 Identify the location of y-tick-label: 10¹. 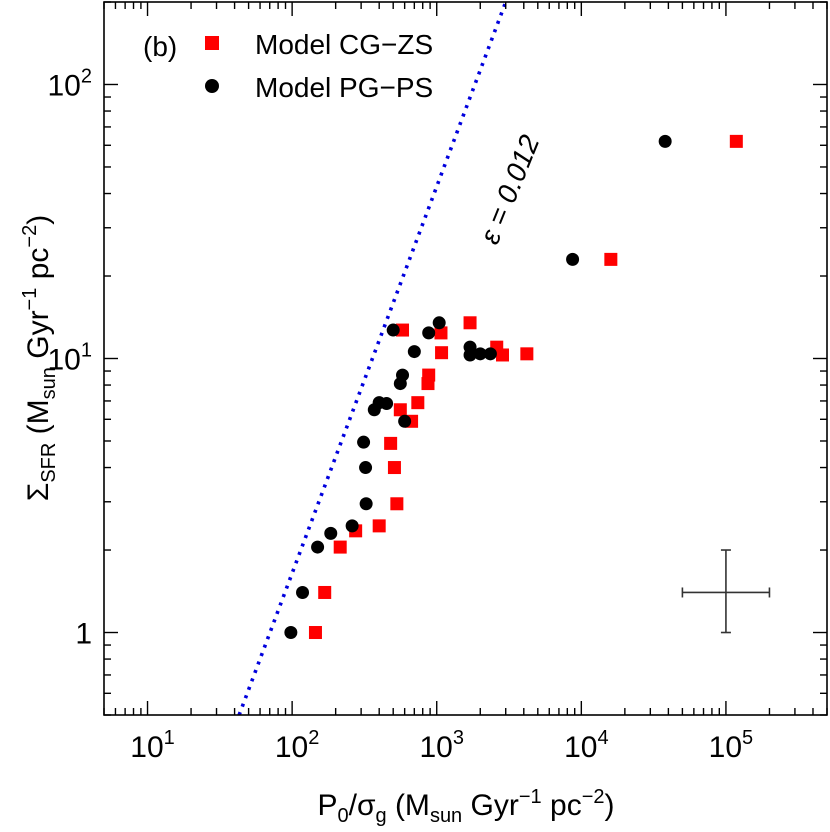
(70, 358).